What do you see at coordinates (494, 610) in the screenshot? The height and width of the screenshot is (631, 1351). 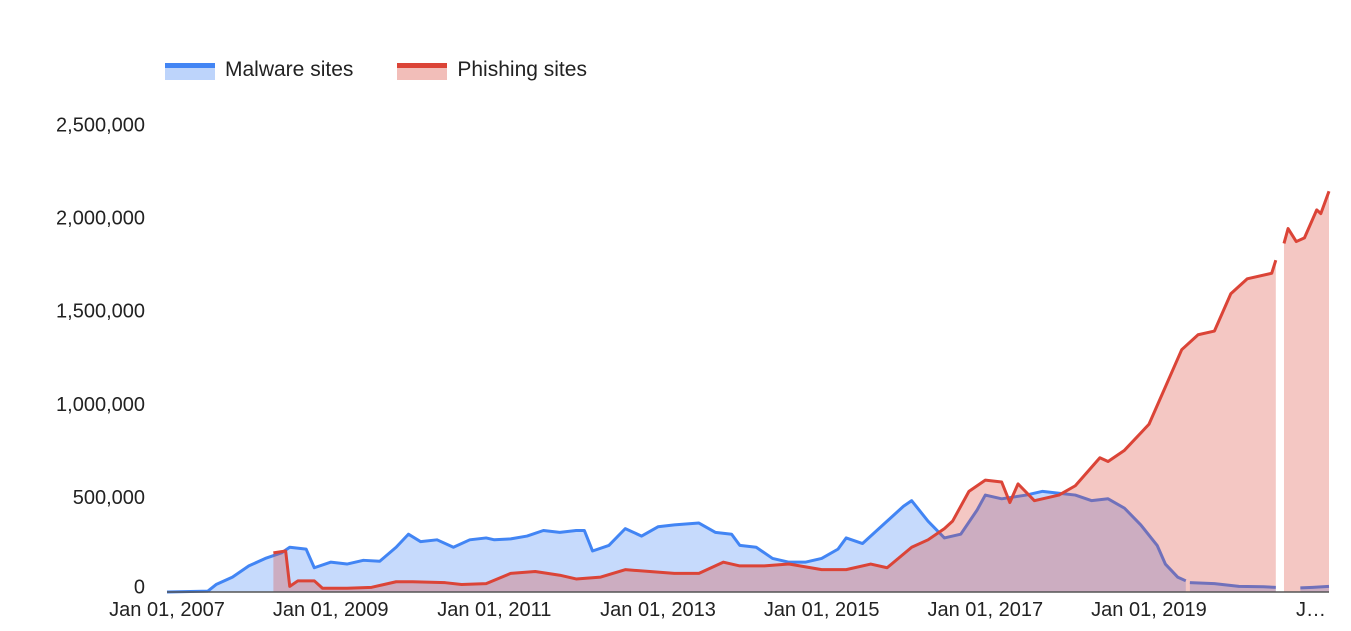 I see `x-tick-label: Jan 01, 2011` at bounding box center [494, 610].